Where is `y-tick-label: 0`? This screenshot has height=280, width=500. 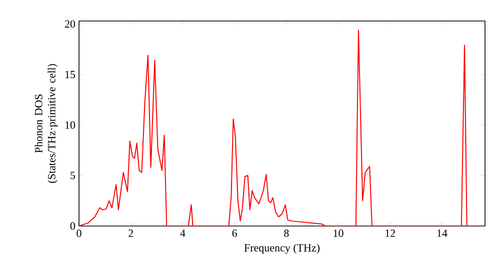
y-tick-label: 0 is located at coordinates (73, 226).